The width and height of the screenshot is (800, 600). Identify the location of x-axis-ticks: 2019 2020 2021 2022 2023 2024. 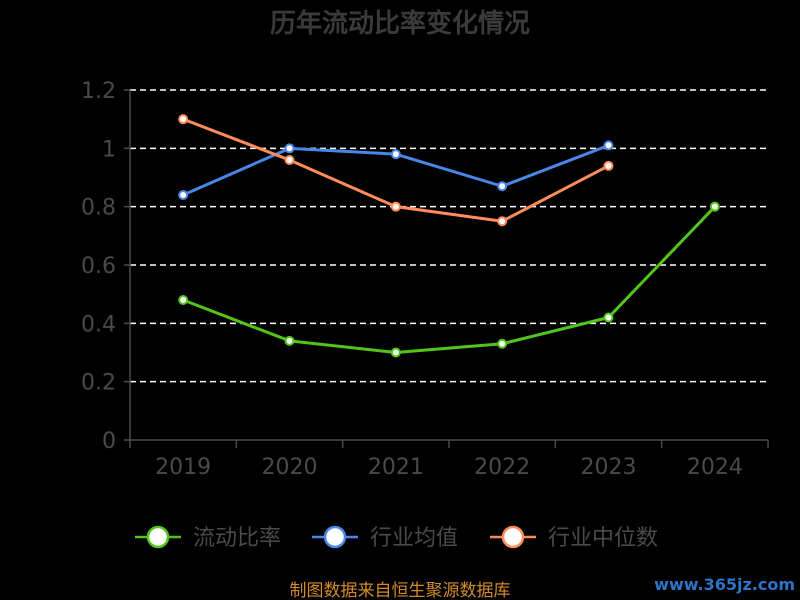
(449, 467).